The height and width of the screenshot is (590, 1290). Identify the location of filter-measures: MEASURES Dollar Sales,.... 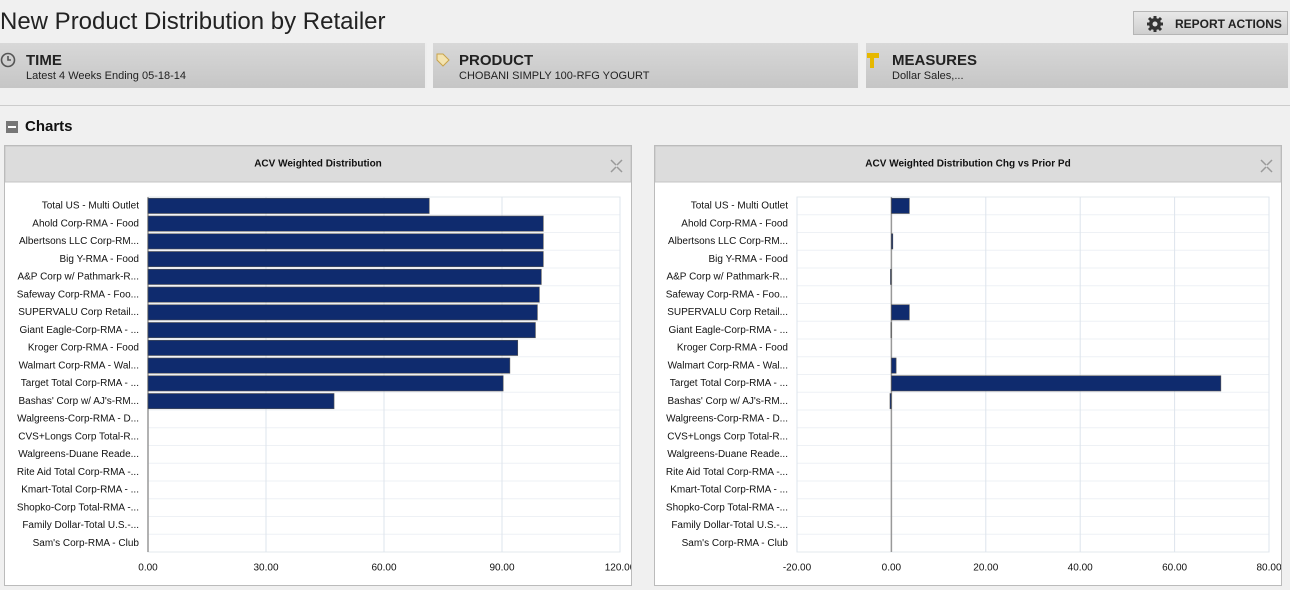
(1078, 65).